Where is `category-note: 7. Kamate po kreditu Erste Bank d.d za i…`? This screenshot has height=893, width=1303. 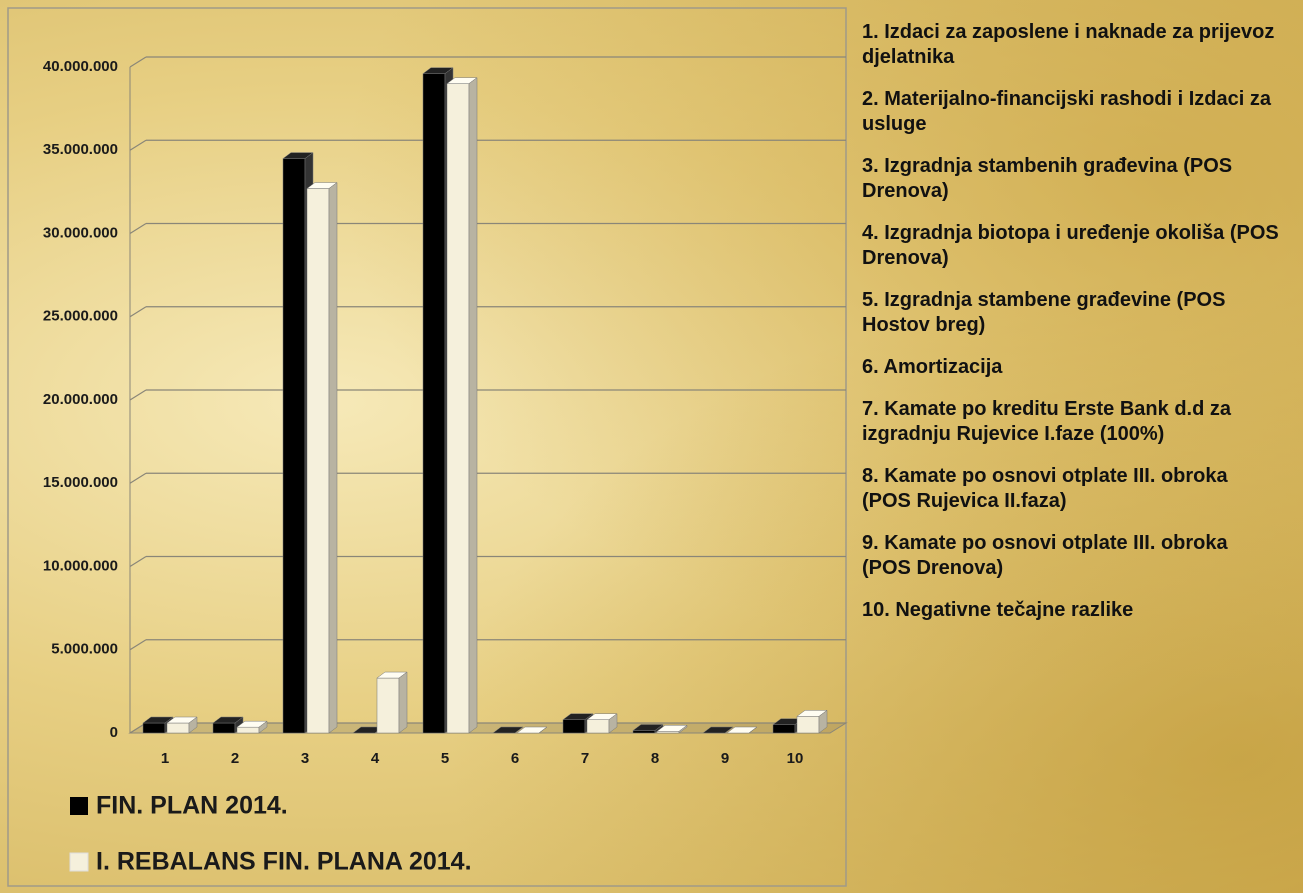 category-note: 7. Kamate po kreditu Erste Bank d.d za i… is located at coordinates (1046, 421).